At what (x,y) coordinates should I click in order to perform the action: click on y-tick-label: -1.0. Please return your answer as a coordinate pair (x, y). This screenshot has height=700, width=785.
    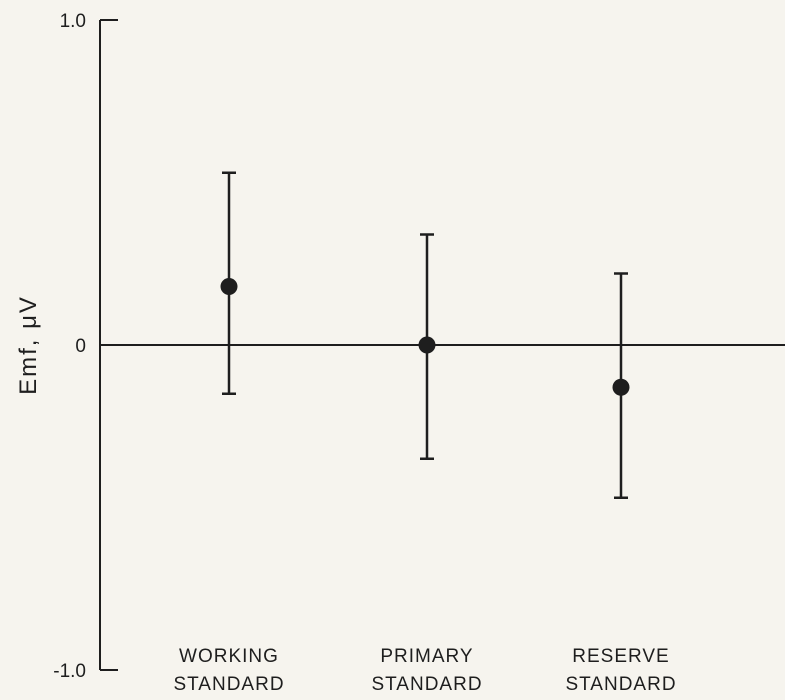
    Looking at the image, I should click on (69, 671).